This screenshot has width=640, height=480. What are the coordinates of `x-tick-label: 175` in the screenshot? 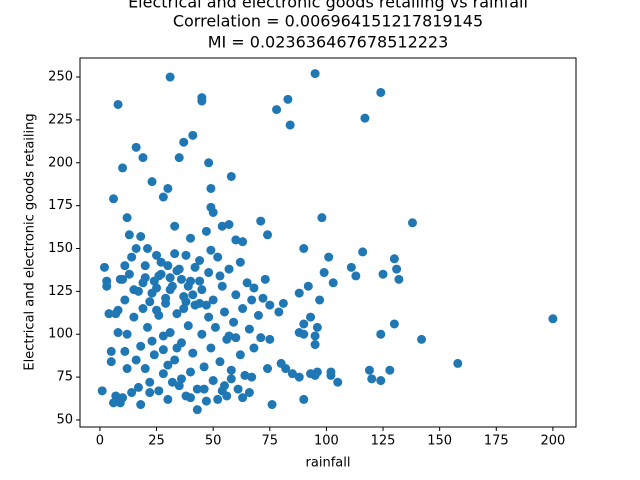 It's located at (496, 441).